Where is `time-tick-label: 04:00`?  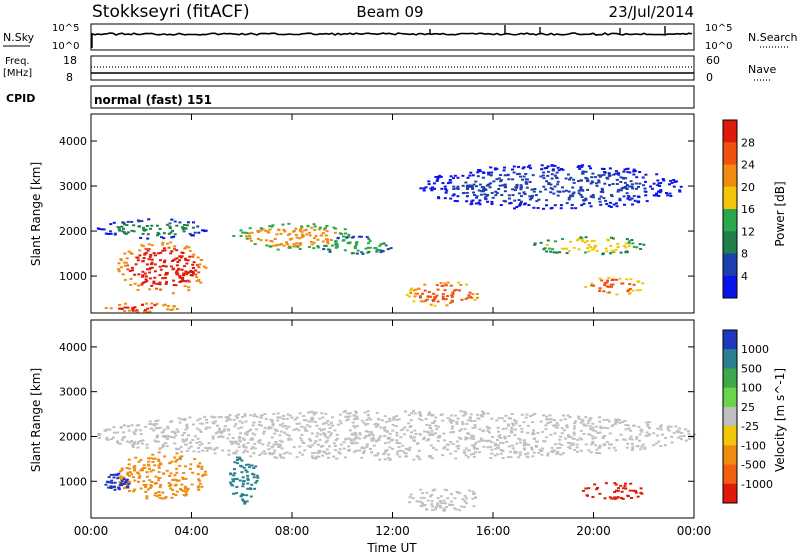
time-tick-label: 04:00 is located at coordinates (191, 531).